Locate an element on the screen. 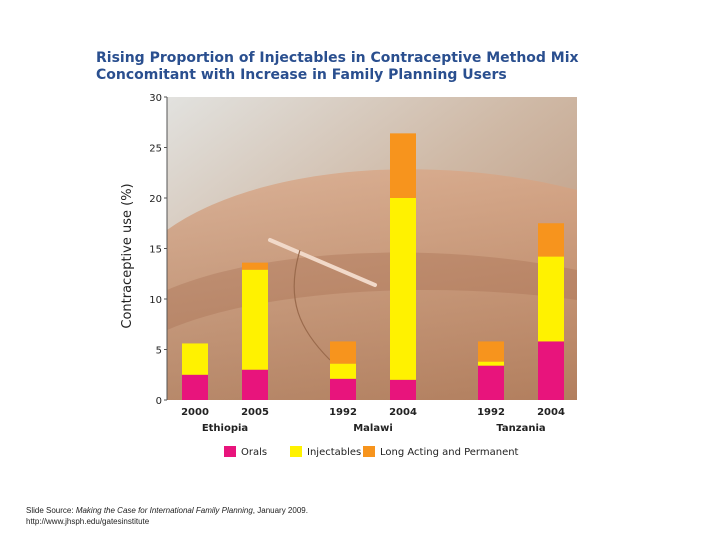 Image resolution: width=720 pixels, height=540 pixels. y-tick-label: 0 is located at coordinates (159, 401).